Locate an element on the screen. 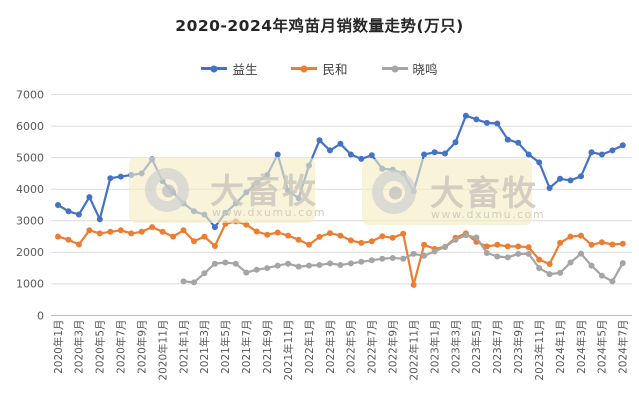 This screenshot has width=639, height=401. legend-marker-dot-yisheng is located at coordinates (214, 68).